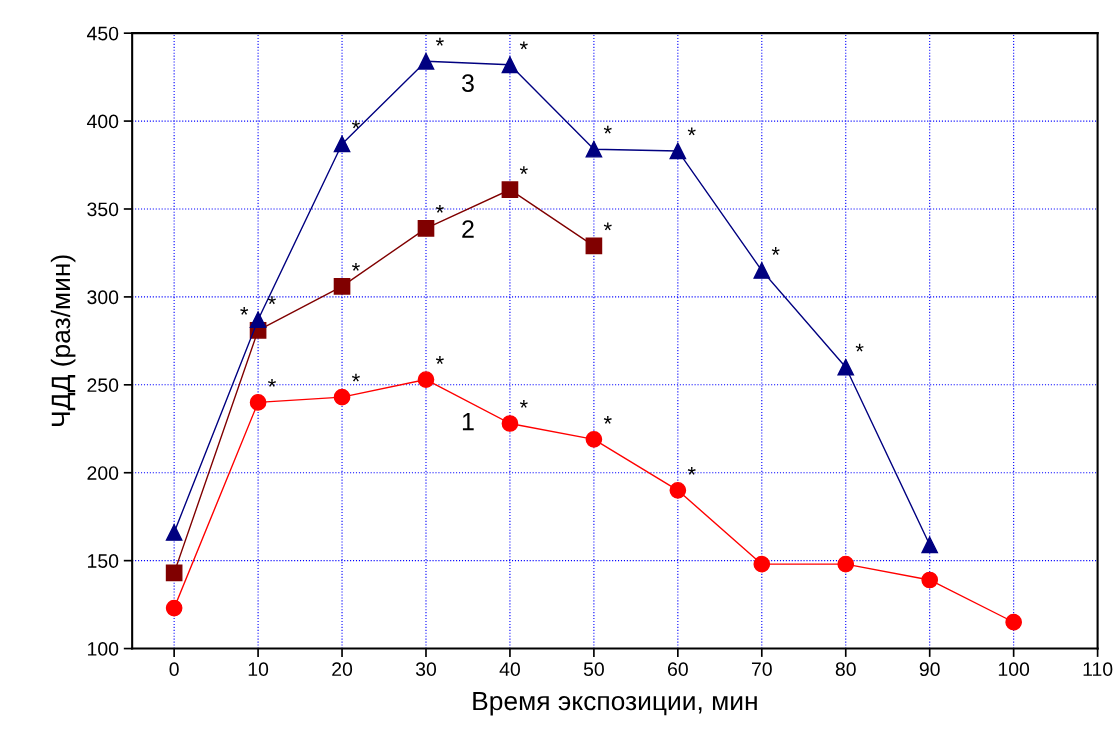  What do you see at coordinates (615, 703) in the screenshot?
I see `x-axis-title: Время экспозиции, мин` at bounding box center [615, 703].